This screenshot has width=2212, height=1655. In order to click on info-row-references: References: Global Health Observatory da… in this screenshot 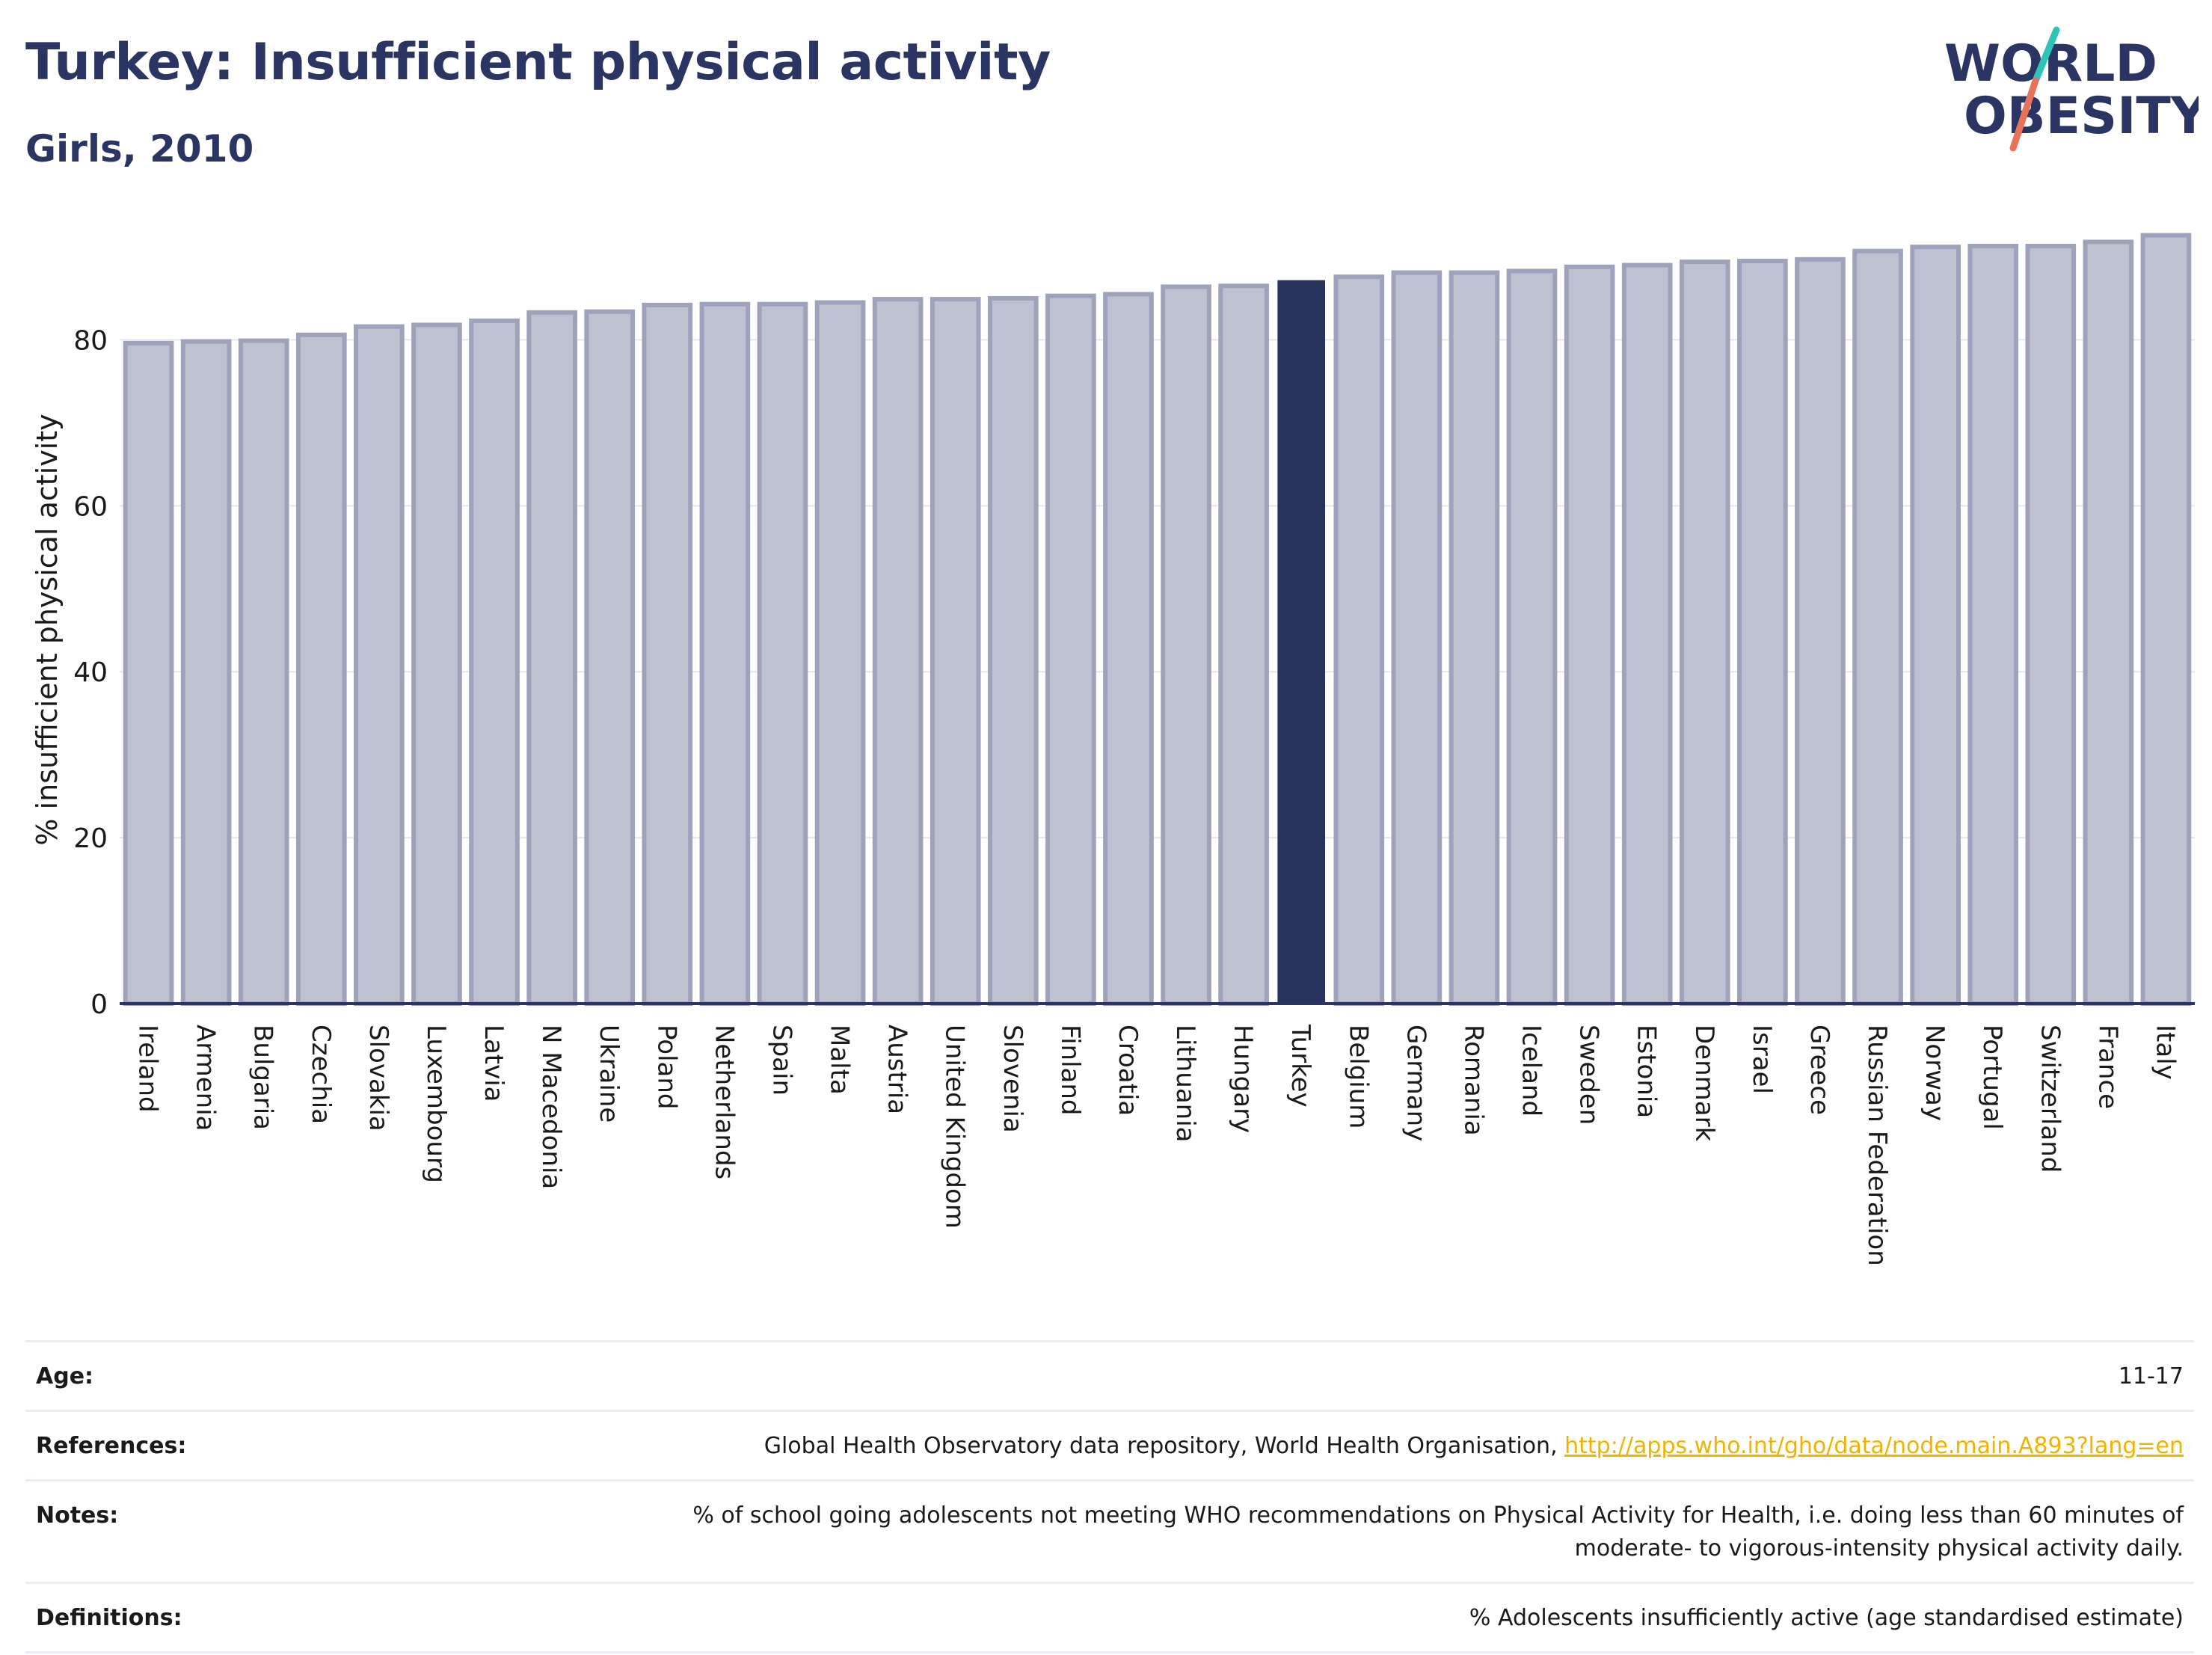, I will do `click(1109, 1444)`.